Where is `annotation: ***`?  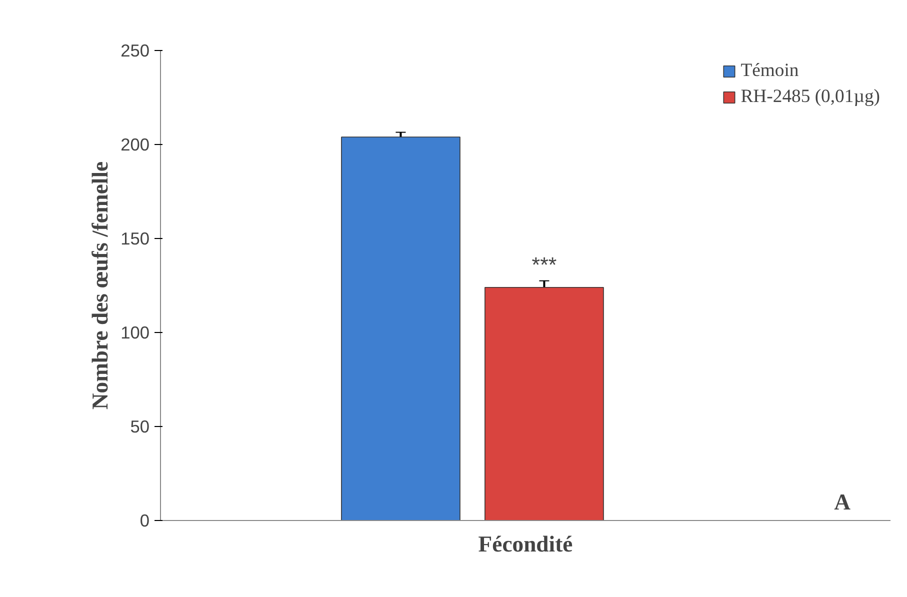 annotation: *** is located at coordinates (544, 264).